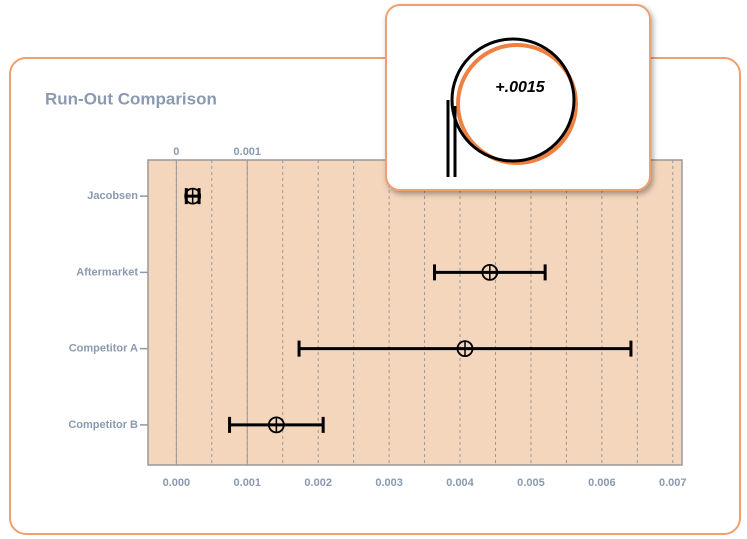 This screenshot has width=747, height=539. What do you see at coordinates (103, 425) in the screenshot?
I see `y-tick-label: Competitor B` at bounding box center [103, 425].